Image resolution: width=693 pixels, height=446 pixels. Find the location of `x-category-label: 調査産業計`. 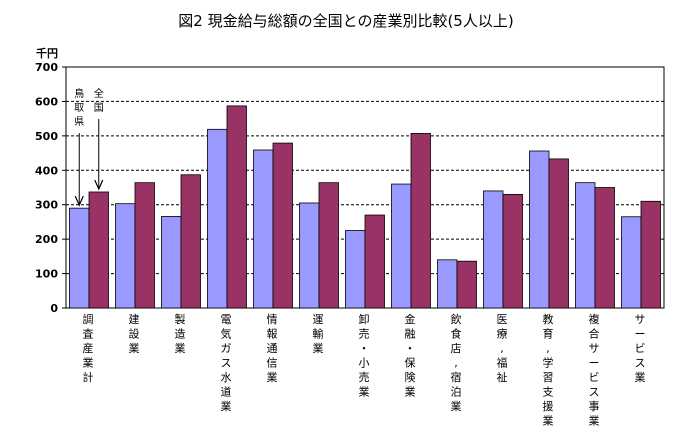

x-category-label: 調査産業計 is located at coordinates (88, 348).